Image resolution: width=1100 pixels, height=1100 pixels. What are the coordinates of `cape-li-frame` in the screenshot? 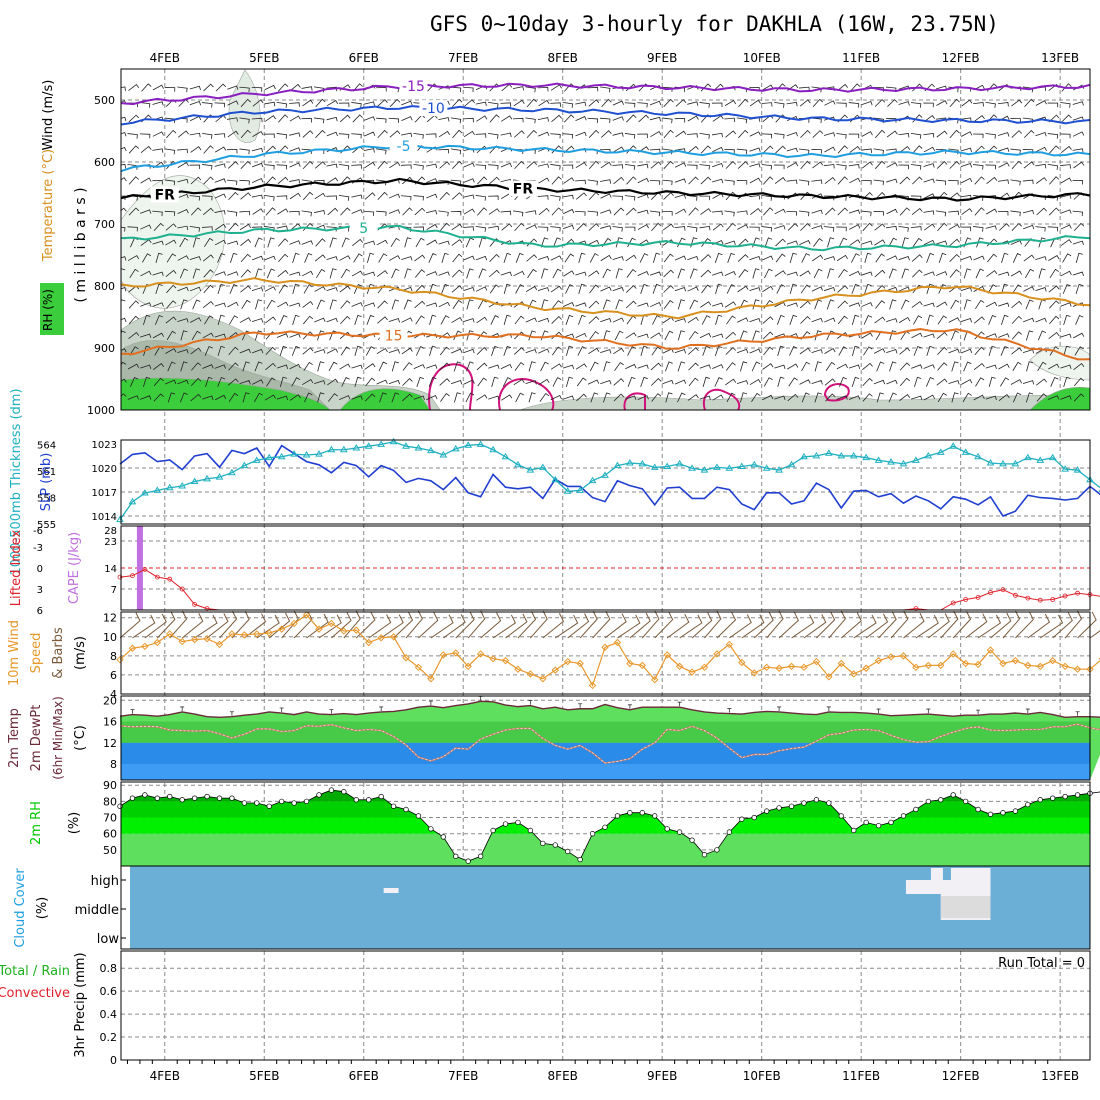 It's located at (605, 568).